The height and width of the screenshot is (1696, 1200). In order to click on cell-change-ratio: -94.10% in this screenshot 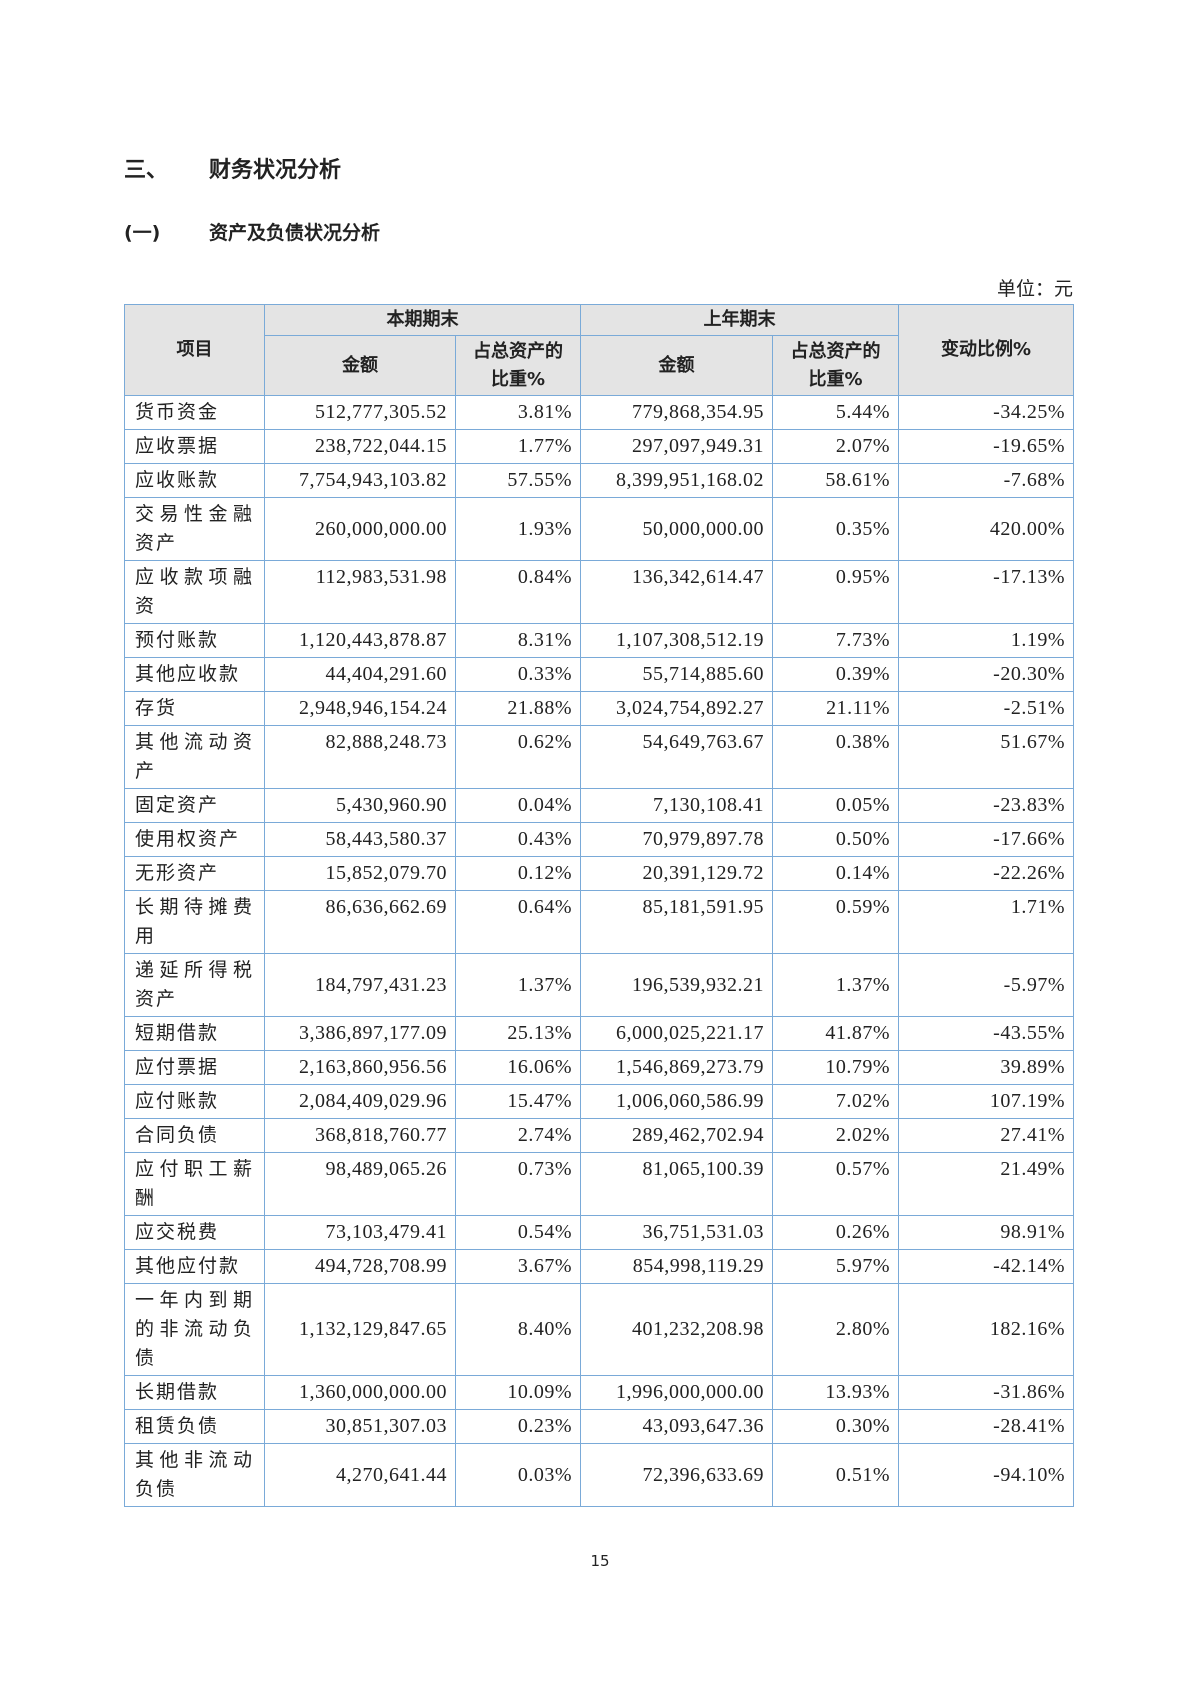, I will do `click(986, 1475)`.